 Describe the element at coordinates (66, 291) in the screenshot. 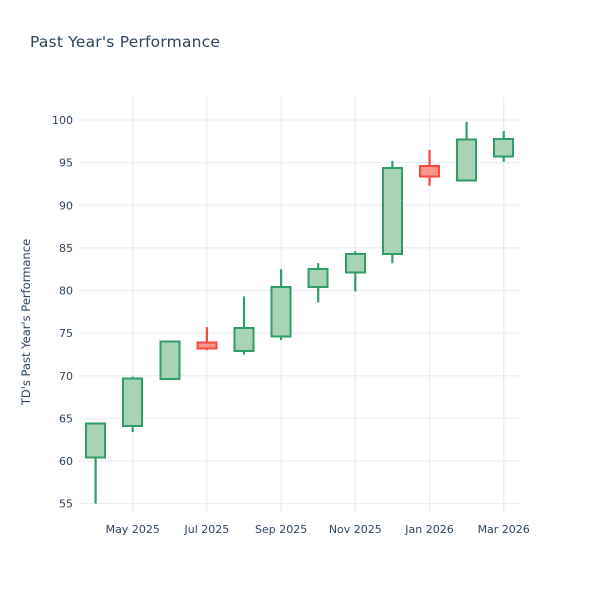

I see `y-tick-label: 80` at that location.